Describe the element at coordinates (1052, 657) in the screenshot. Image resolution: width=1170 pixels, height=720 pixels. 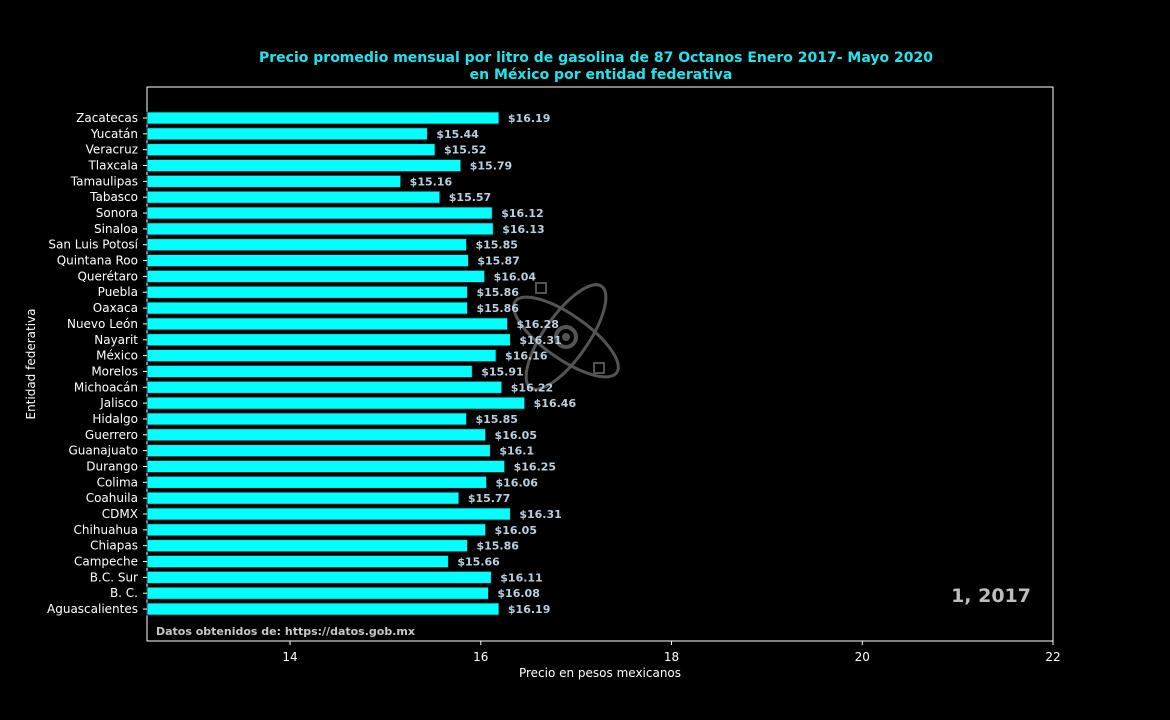
I see `x-tick-label: 22` at that location.